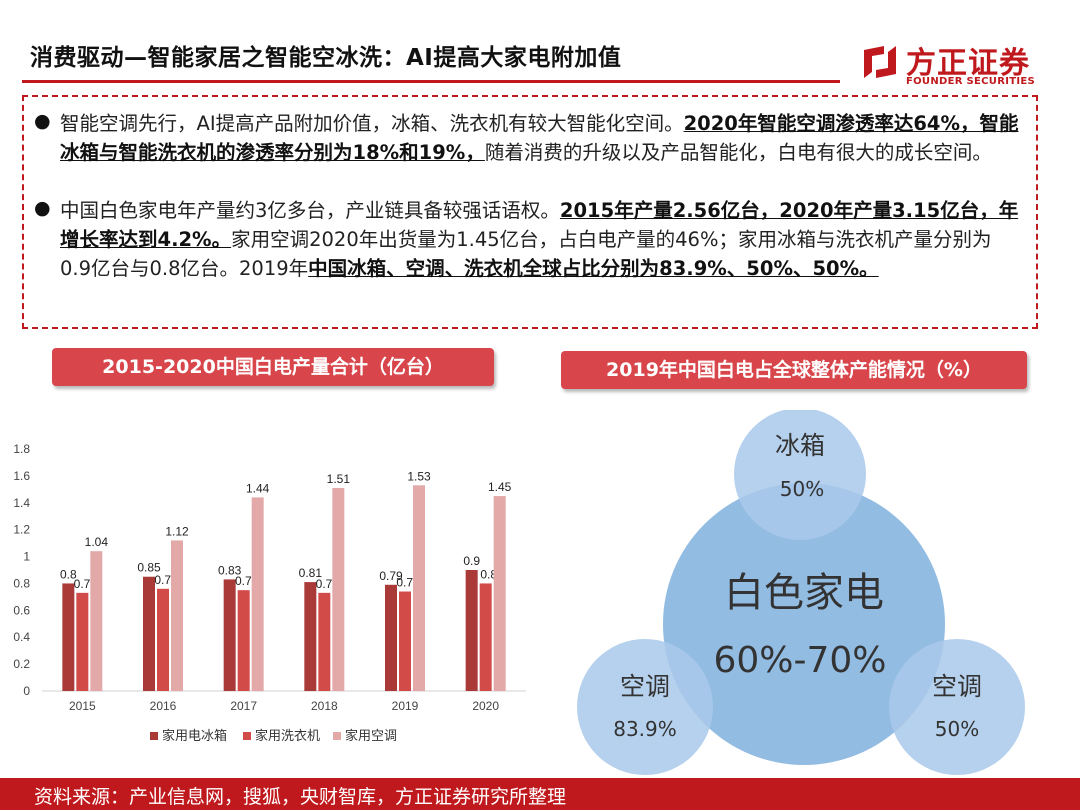  What do you see at coordinates (802, 489) in the screenshot?
I see `venn-top-value: 50%` at bounding box center [802, 489].